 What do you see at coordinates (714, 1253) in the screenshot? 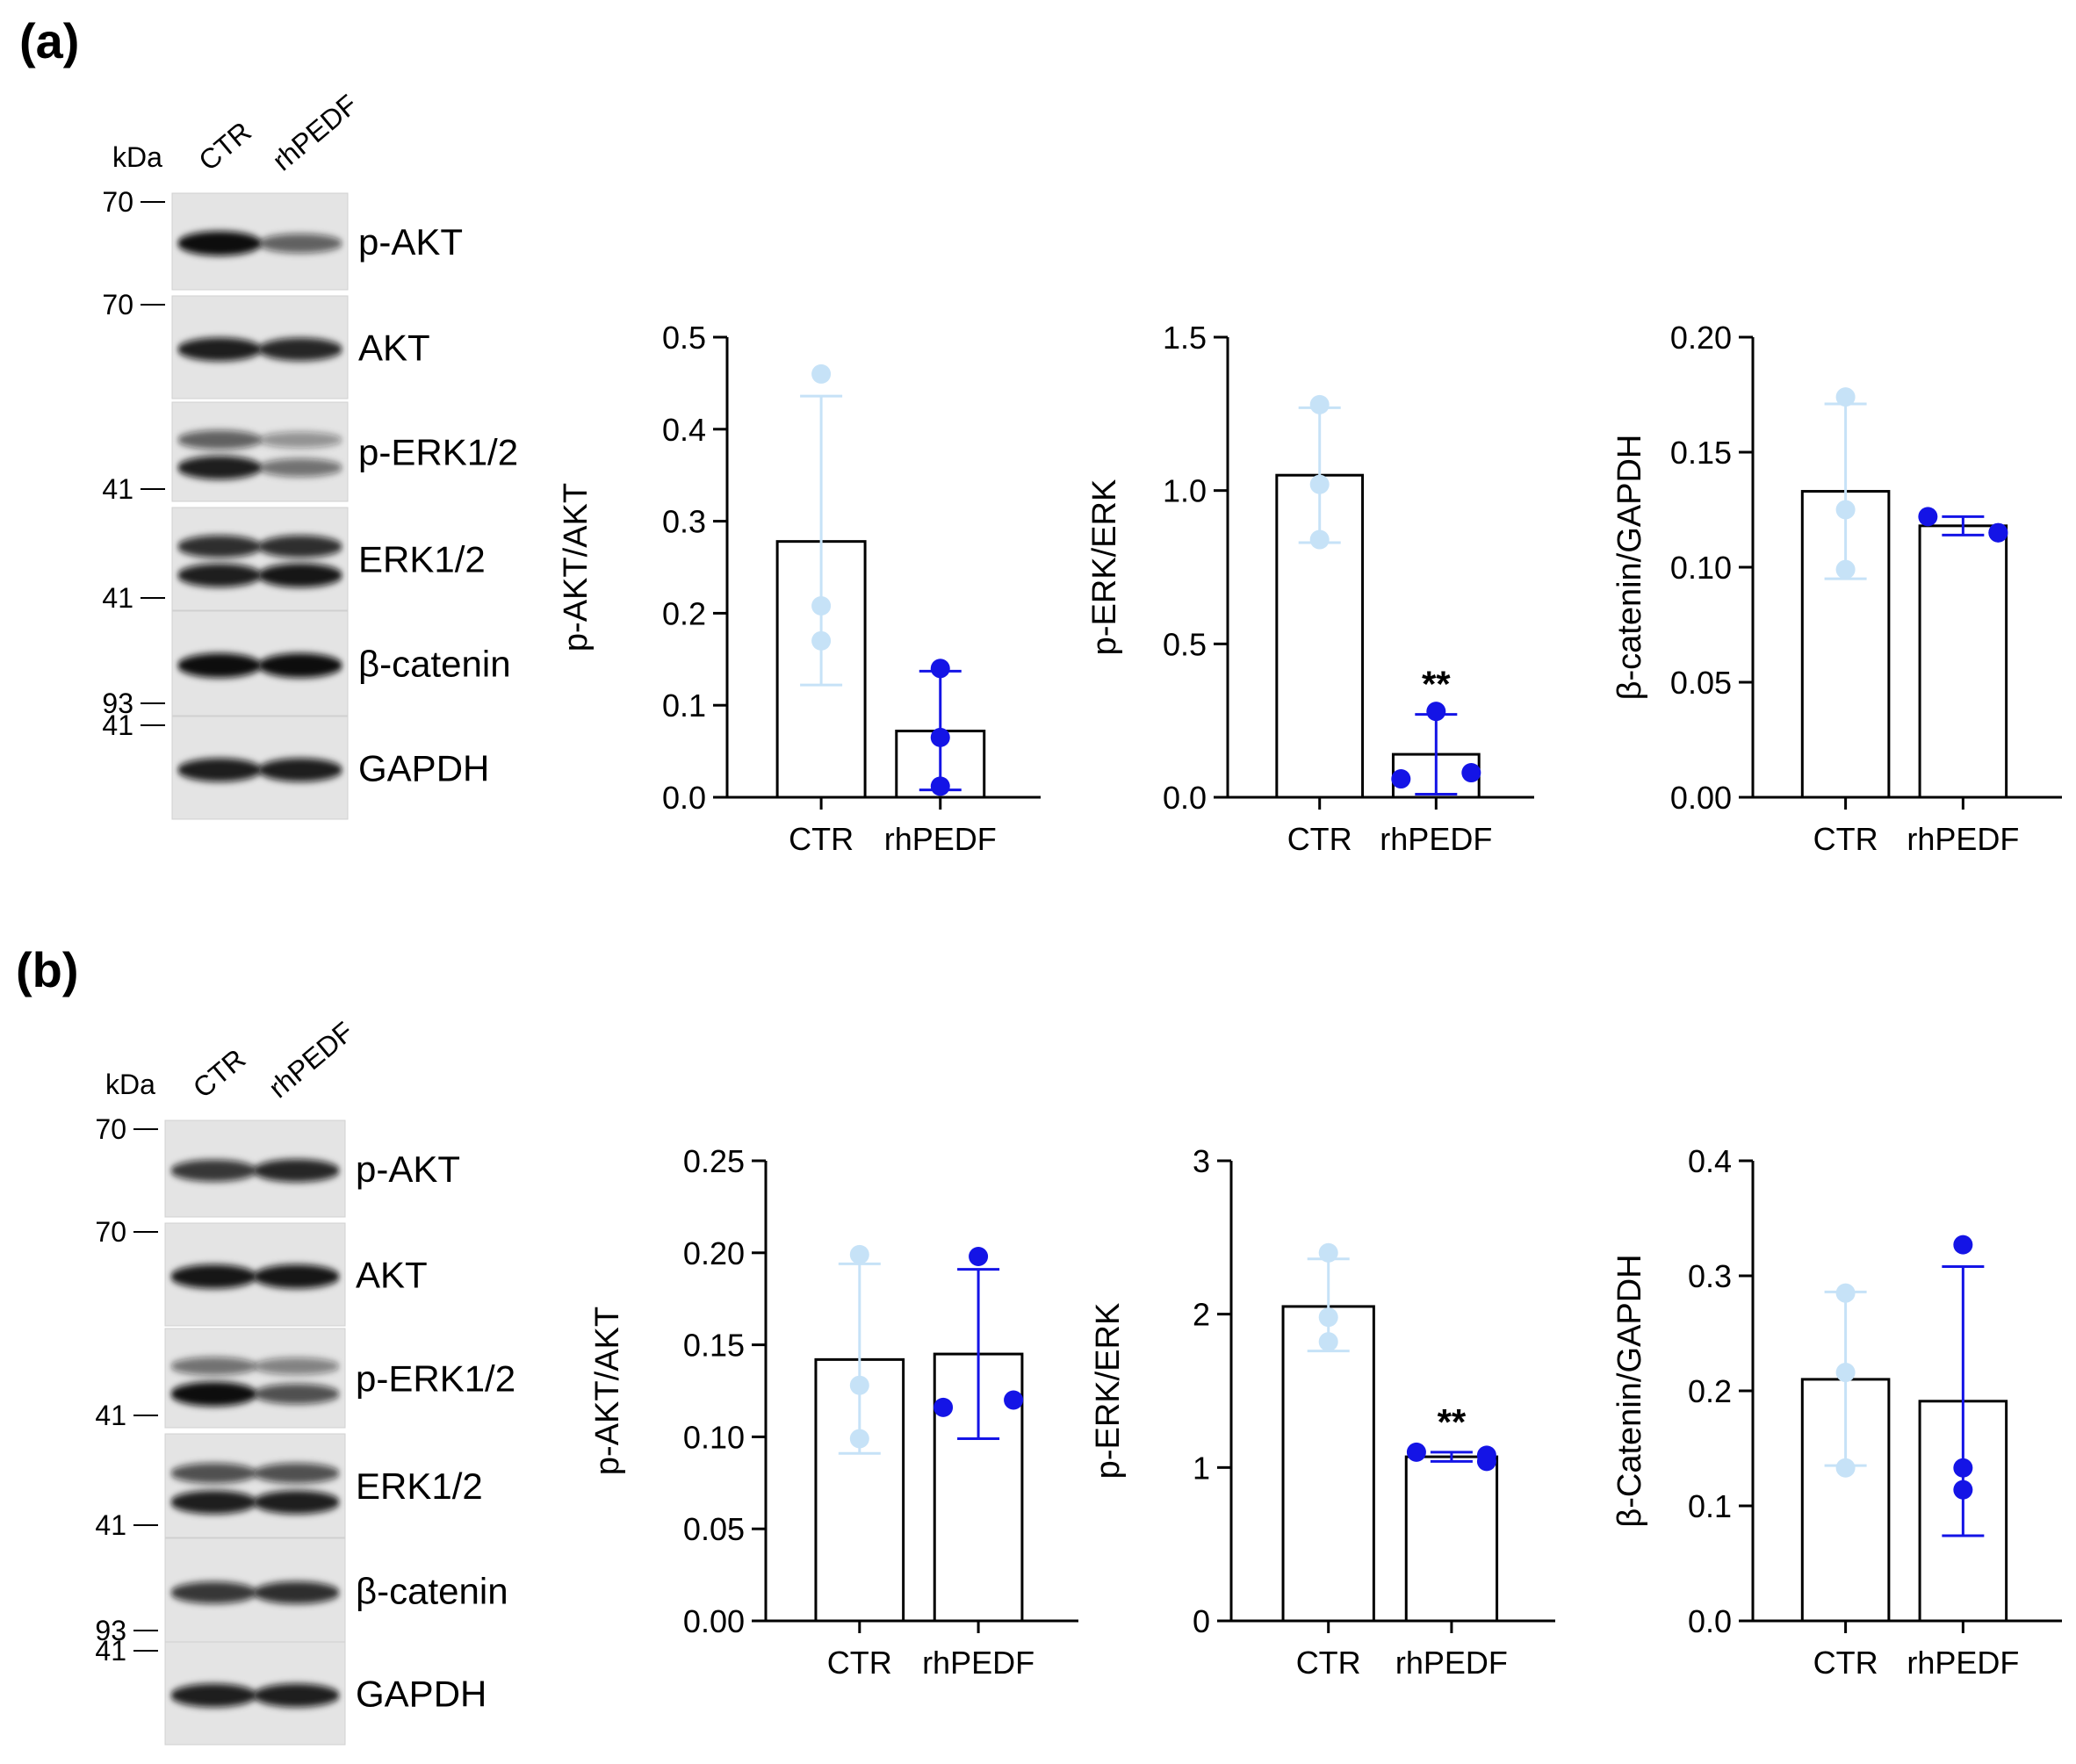
I see `y-tick-label: 0.20` at bounding box center [714, 1253].